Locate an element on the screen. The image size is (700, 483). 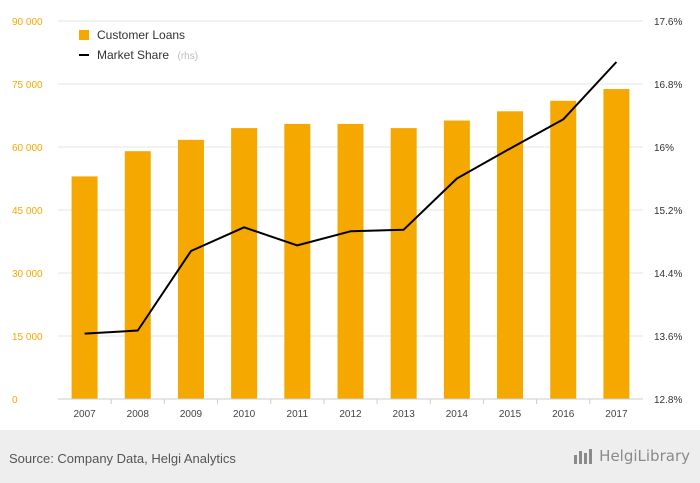
y-right-tick-label: 12.8% is located at coordinates (668, 400).